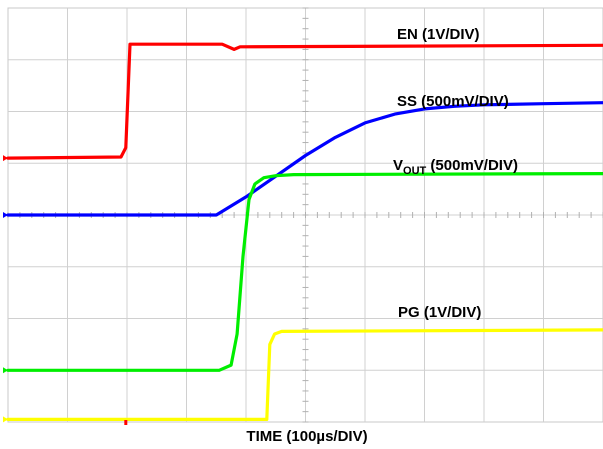 The width and height of the screenshot is (603, 449). I want to click on trace-label-ss: SS (500mV/DIV), so click(453, 101).